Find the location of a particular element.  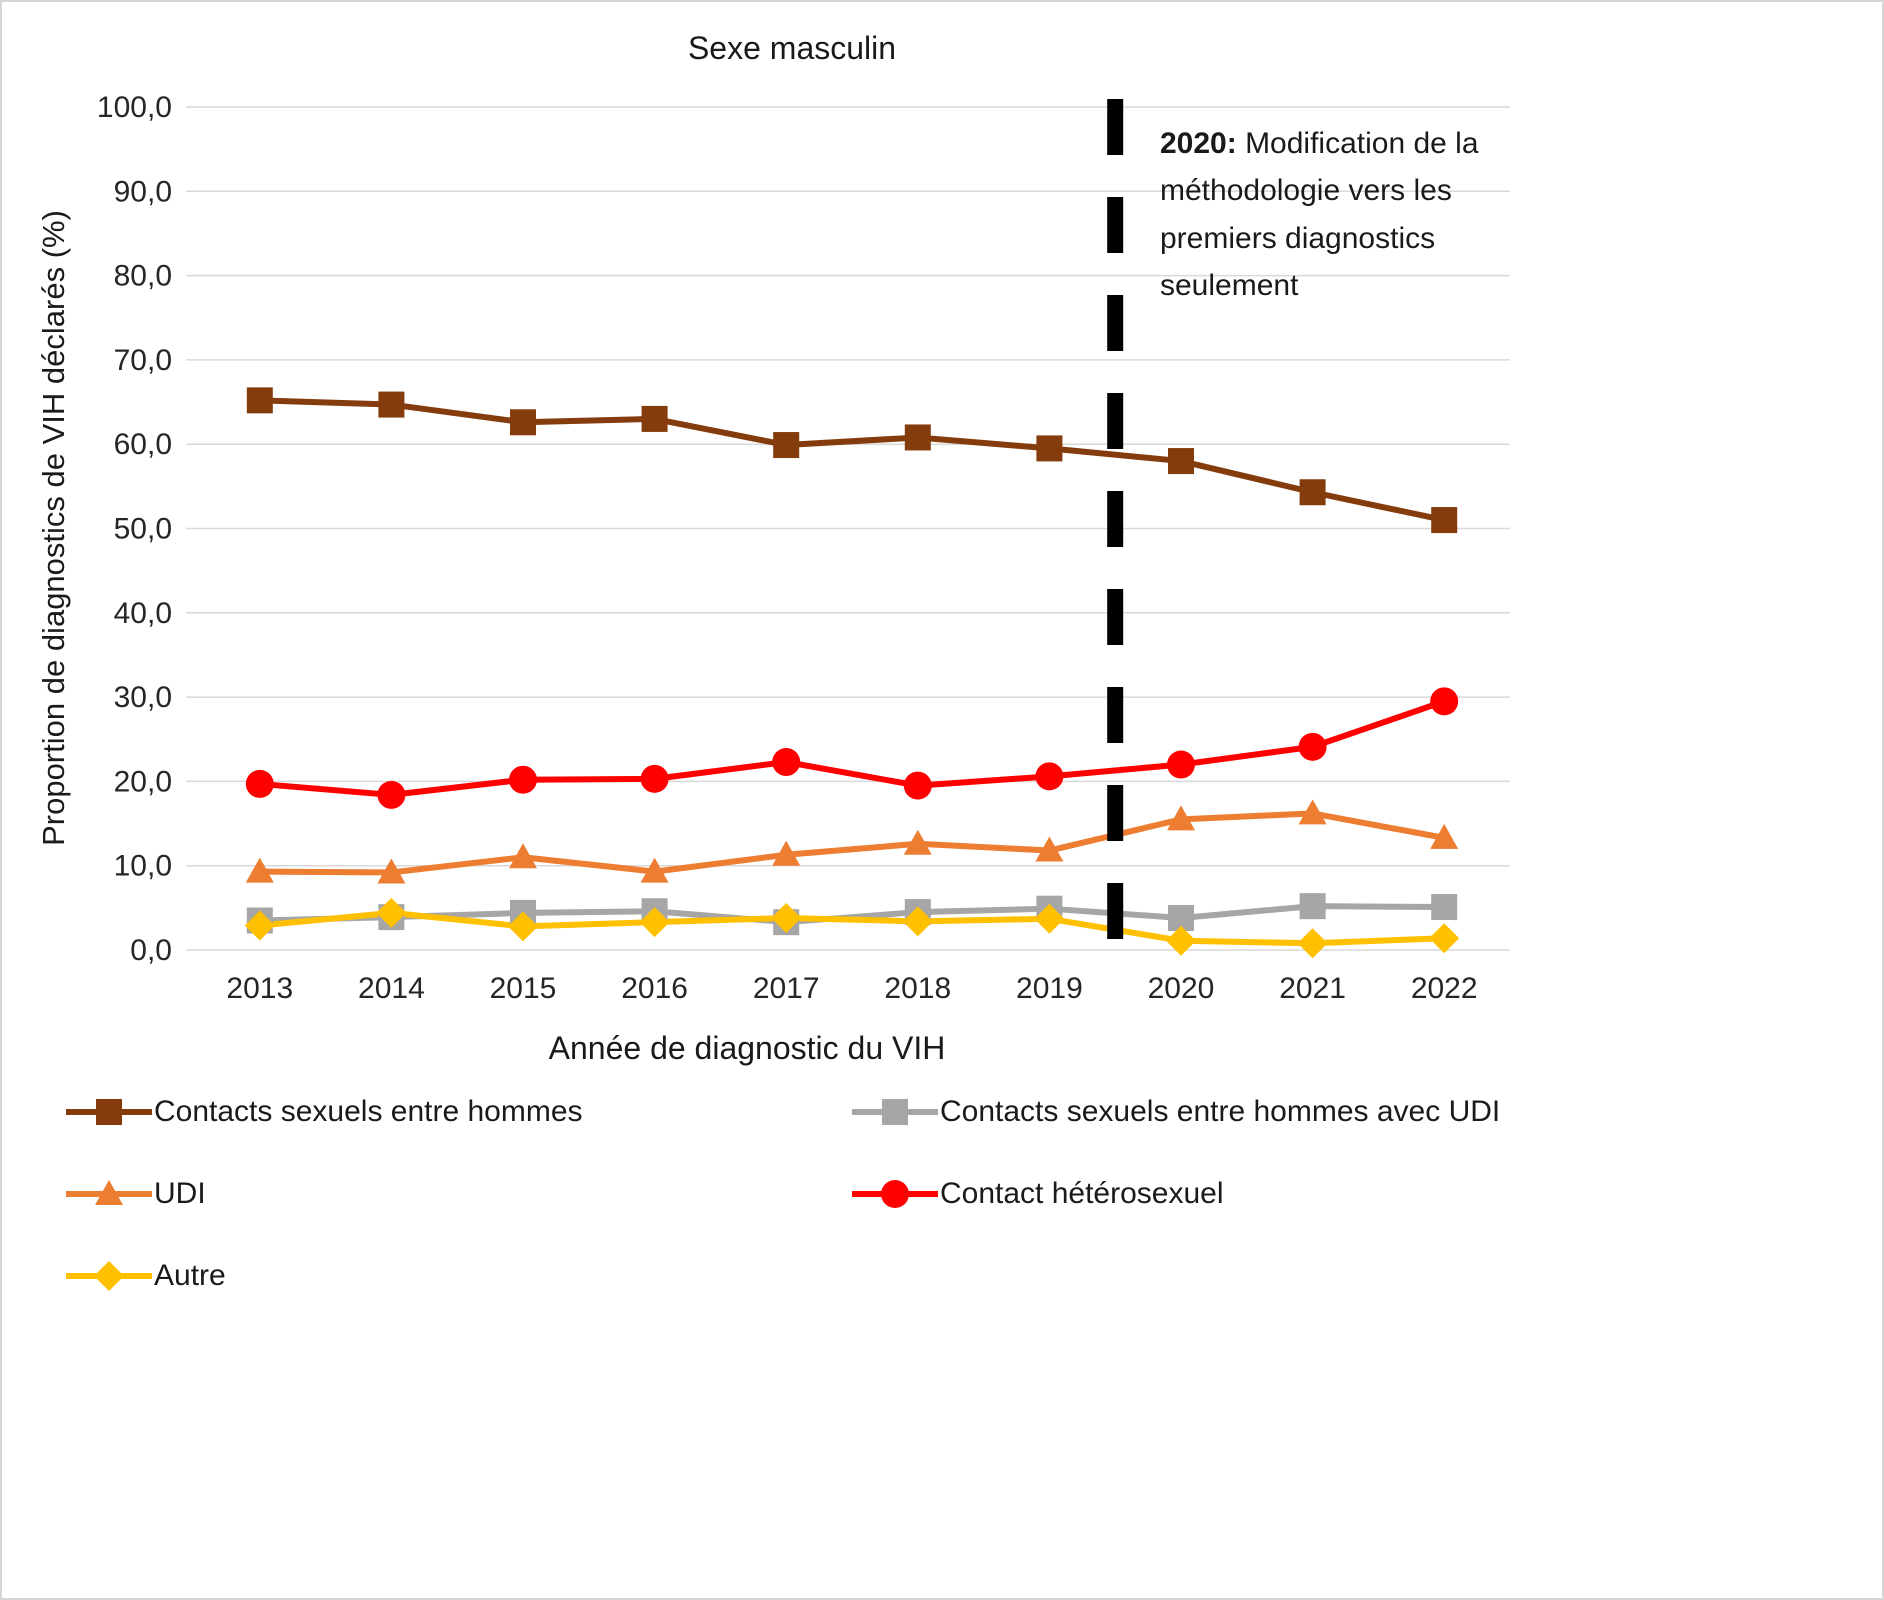

x-tick-label: 2020 is located at coordinates (1181, 988).